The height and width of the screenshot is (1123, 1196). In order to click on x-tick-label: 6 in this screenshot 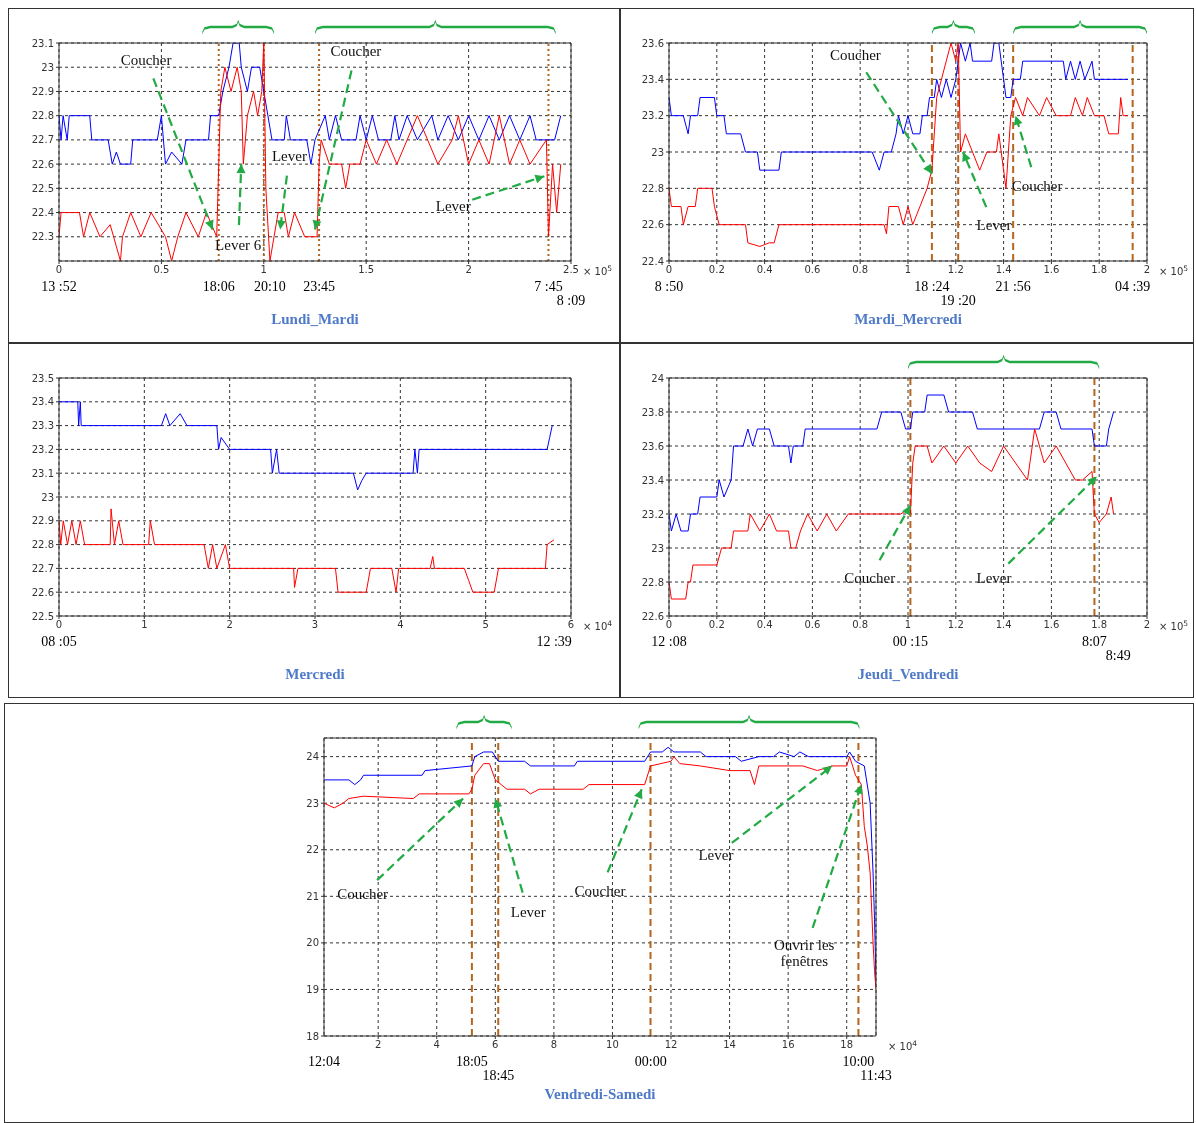, I will do `click(571, 625)`.